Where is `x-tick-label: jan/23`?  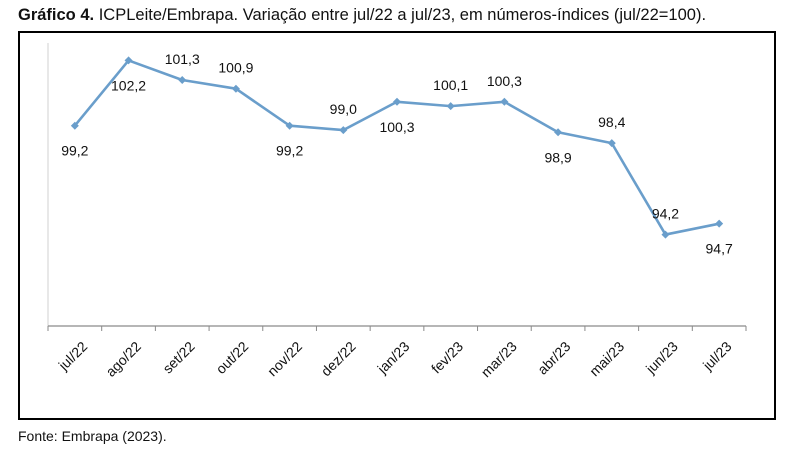 x-tick-label: jan/23 is located at coordinates (392, 357).